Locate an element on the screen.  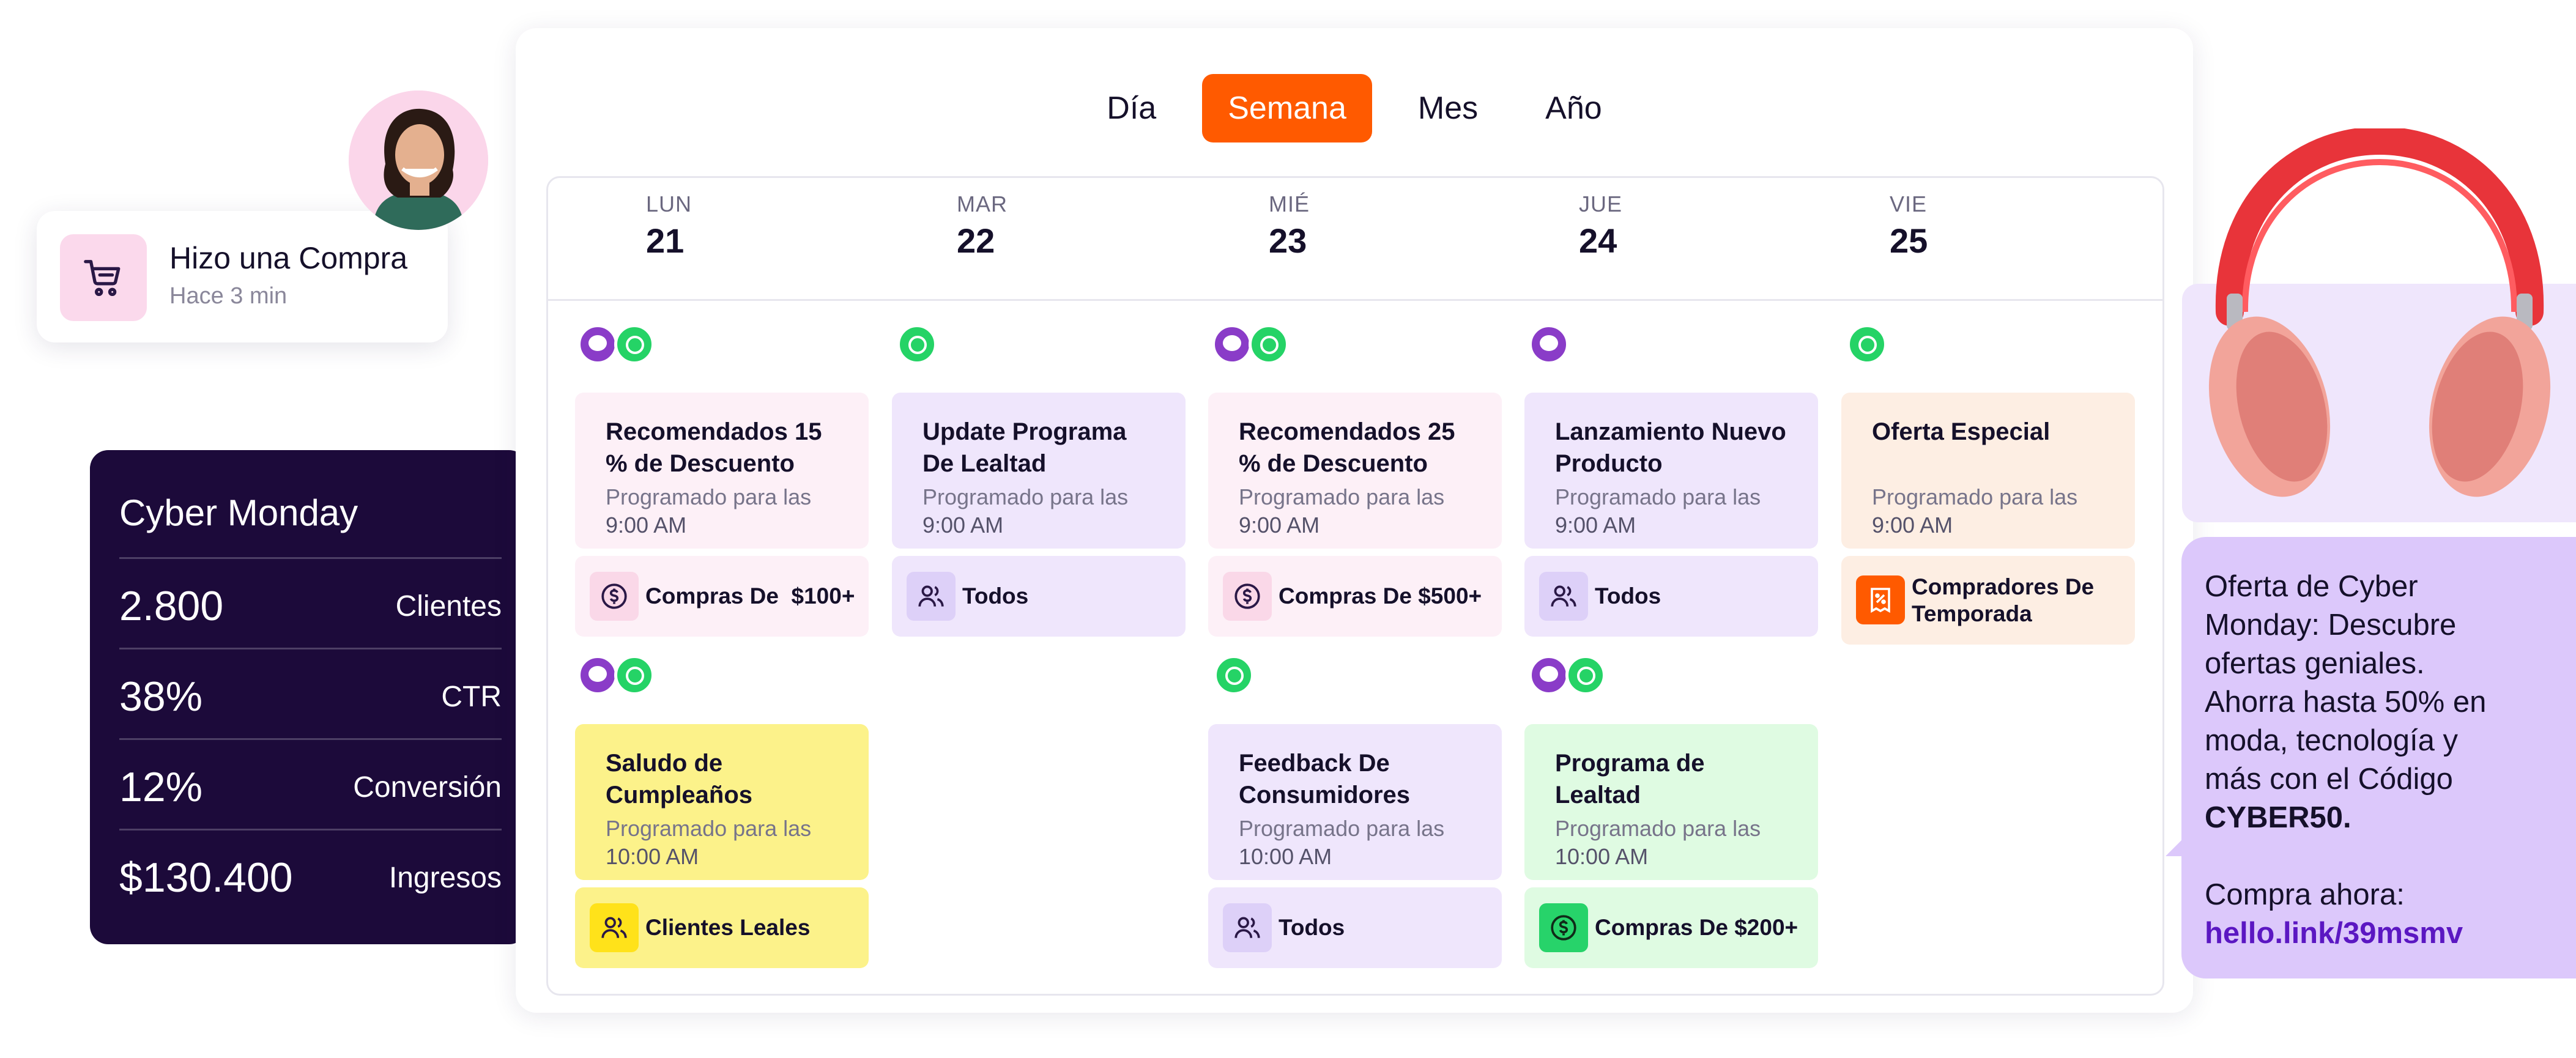
message-text: Monday: Descubre is located at coordinates (2331, 625).